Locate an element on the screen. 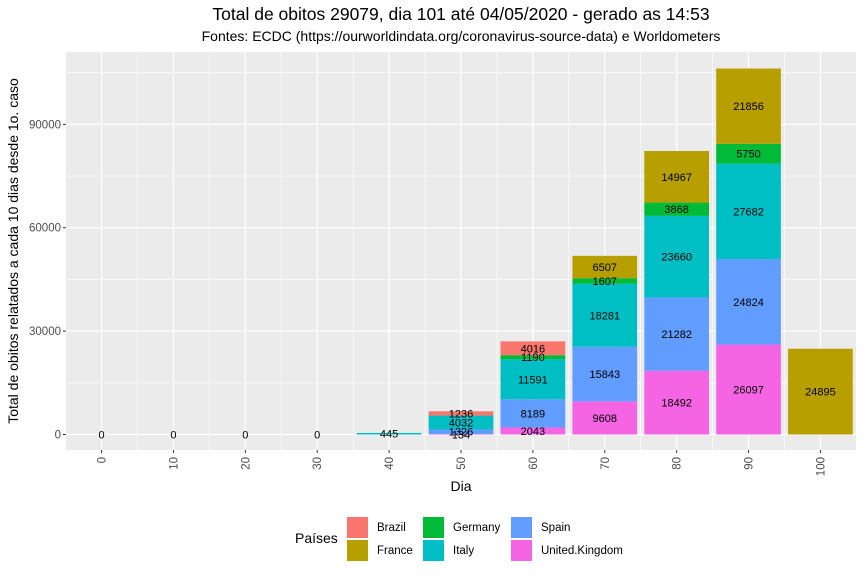  y-tick-label: 90000 is located at coordinates (45, 125).